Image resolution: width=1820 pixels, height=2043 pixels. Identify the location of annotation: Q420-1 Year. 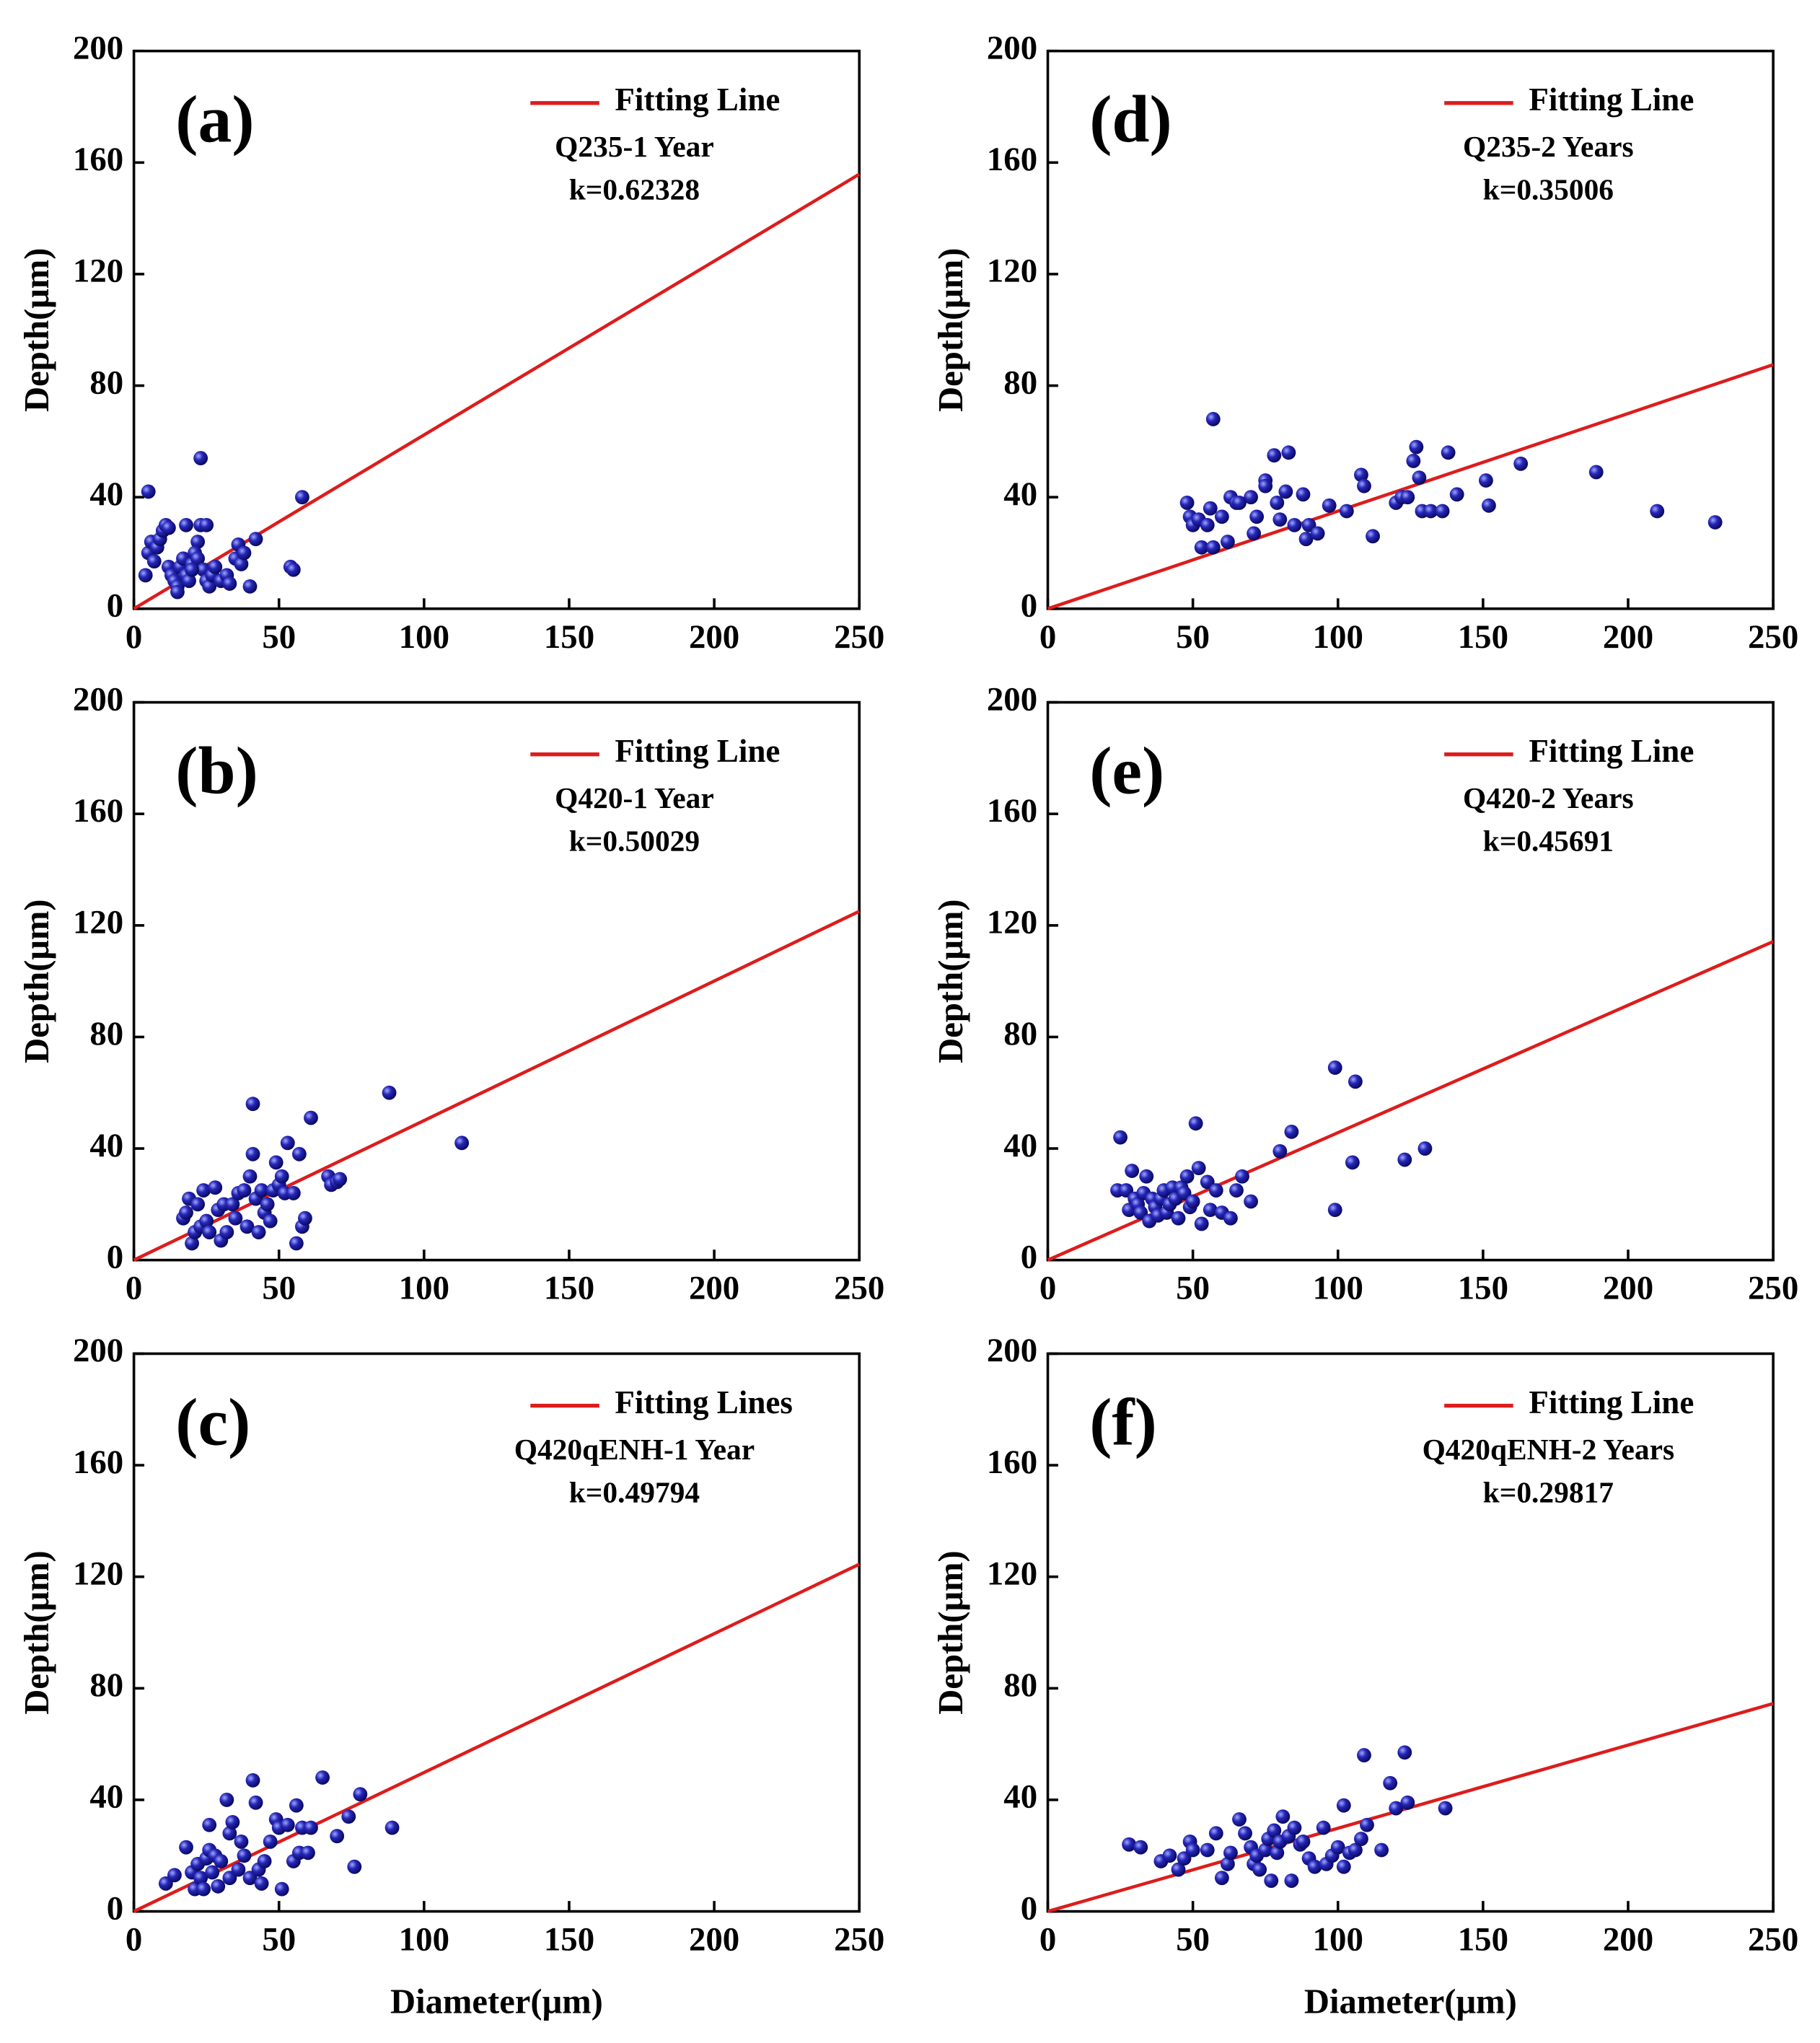
(634, 797).